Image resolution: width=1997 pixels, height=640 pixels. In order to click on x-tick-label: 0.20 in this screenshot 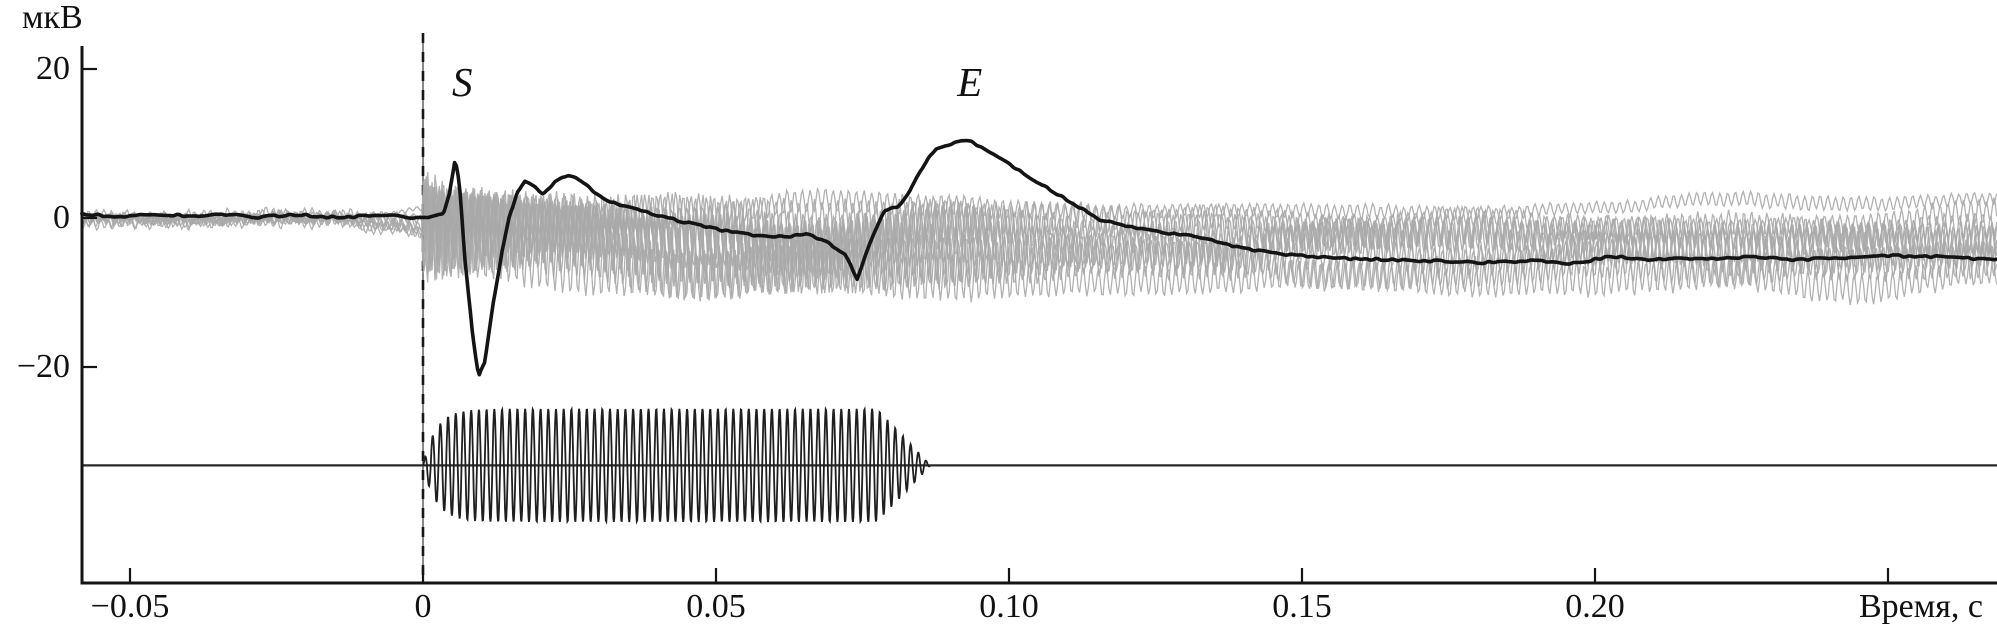, I will do `click(1595, 606)`.